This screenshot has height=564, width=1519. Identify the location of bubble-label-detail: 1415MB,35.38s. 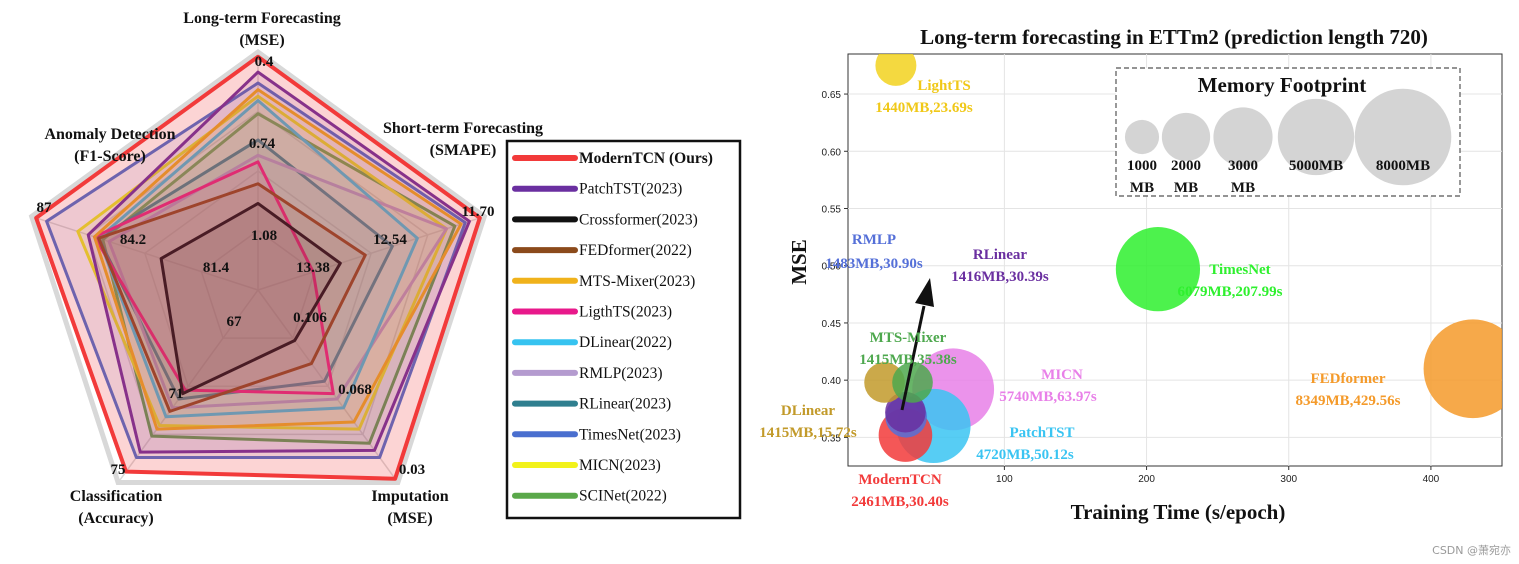
(908, 360).